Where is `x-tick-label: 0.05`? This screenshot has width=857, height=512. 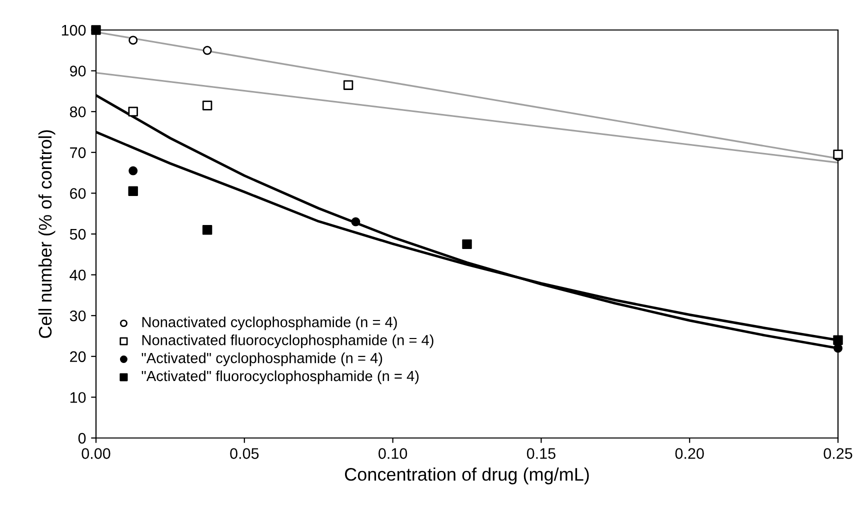 x-tick-label: 0.05 is located at coordinates (244, 453).